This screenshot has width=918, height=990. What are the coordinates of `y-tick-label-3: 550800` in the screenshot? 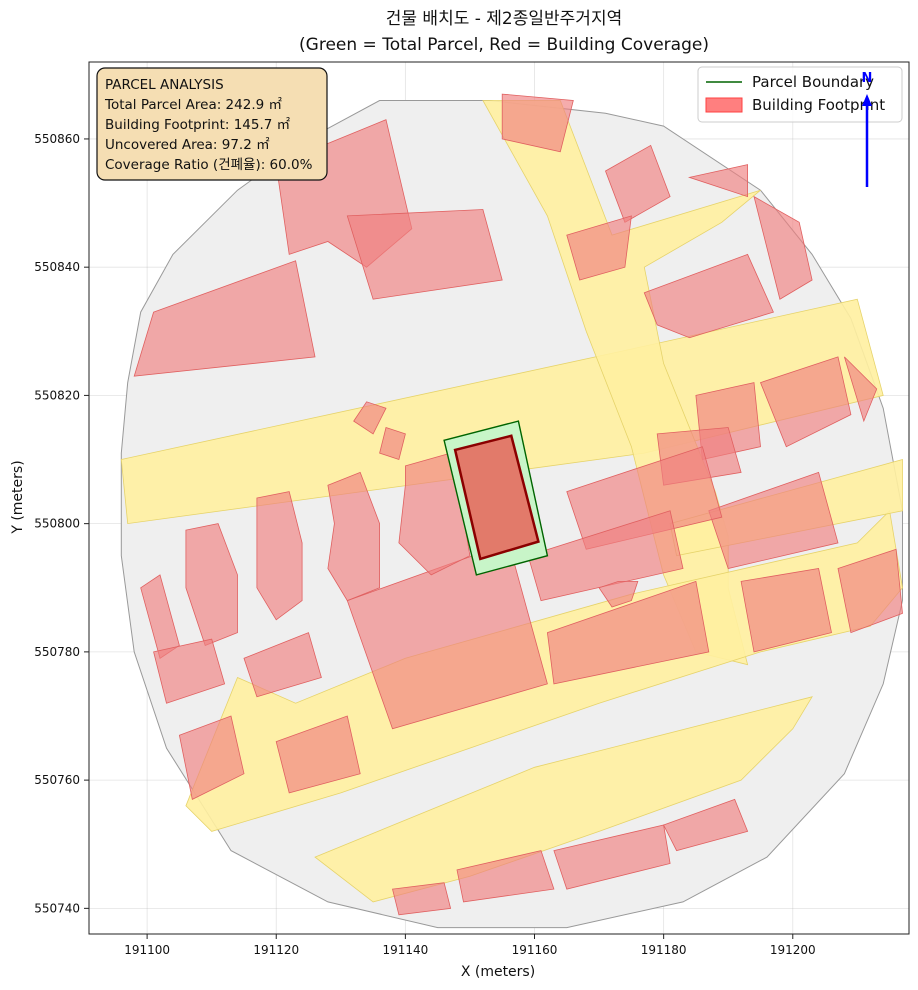 It's located at (57, 524).